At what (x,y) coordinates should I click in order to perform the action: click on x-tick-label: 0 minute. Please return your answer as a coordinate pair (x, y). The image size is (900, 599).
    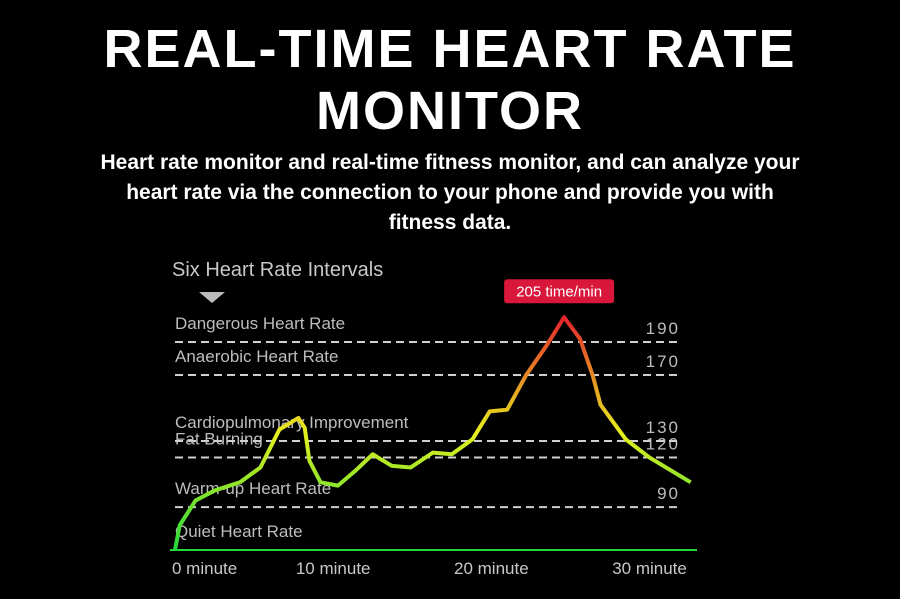
    Looking at the image, I should click on (204, 568).